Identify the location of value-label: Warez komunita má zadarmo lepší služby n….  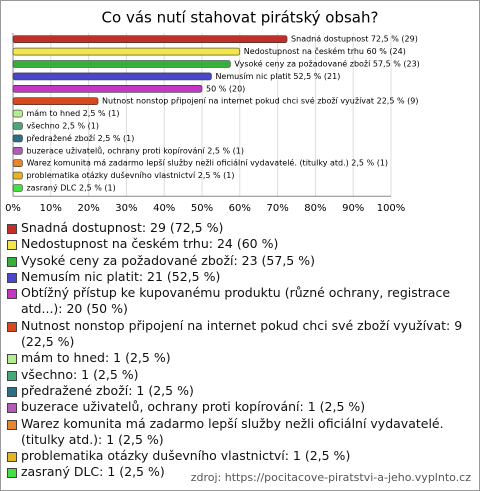
(207, 163).